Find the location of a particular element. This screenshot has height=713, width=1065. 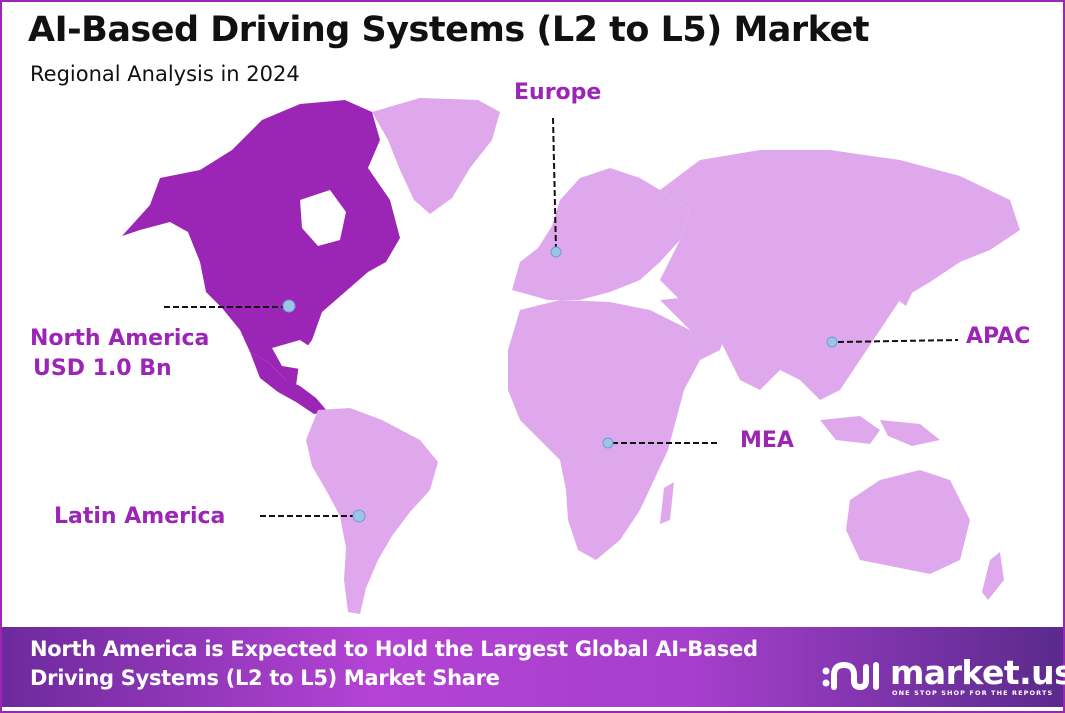

region-europe is located at coordinates (601, 234).